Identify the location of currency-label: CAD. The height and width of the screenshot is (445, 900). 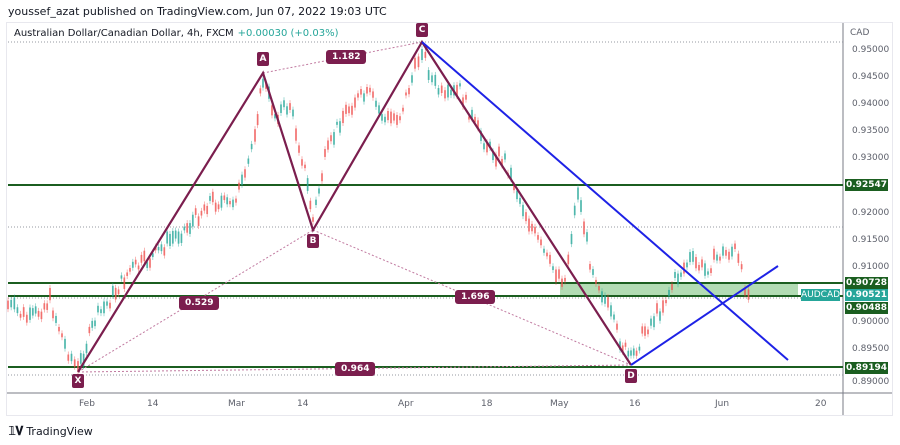
(860, 33).